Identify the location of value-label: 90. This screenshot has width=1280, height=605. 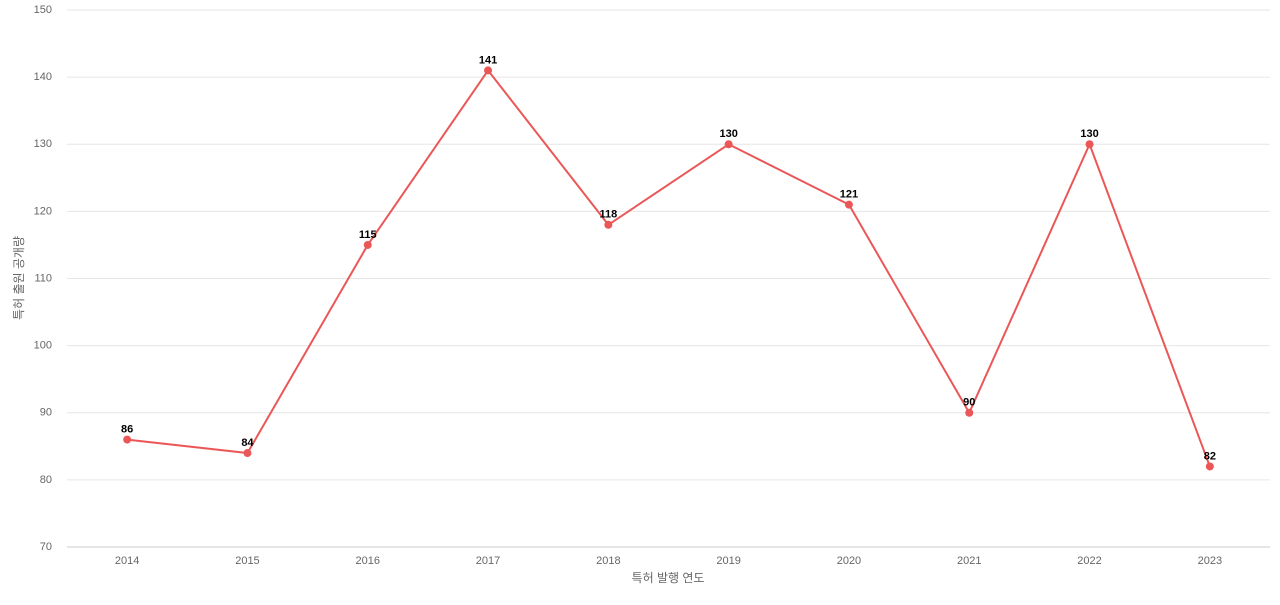
(969, 403).